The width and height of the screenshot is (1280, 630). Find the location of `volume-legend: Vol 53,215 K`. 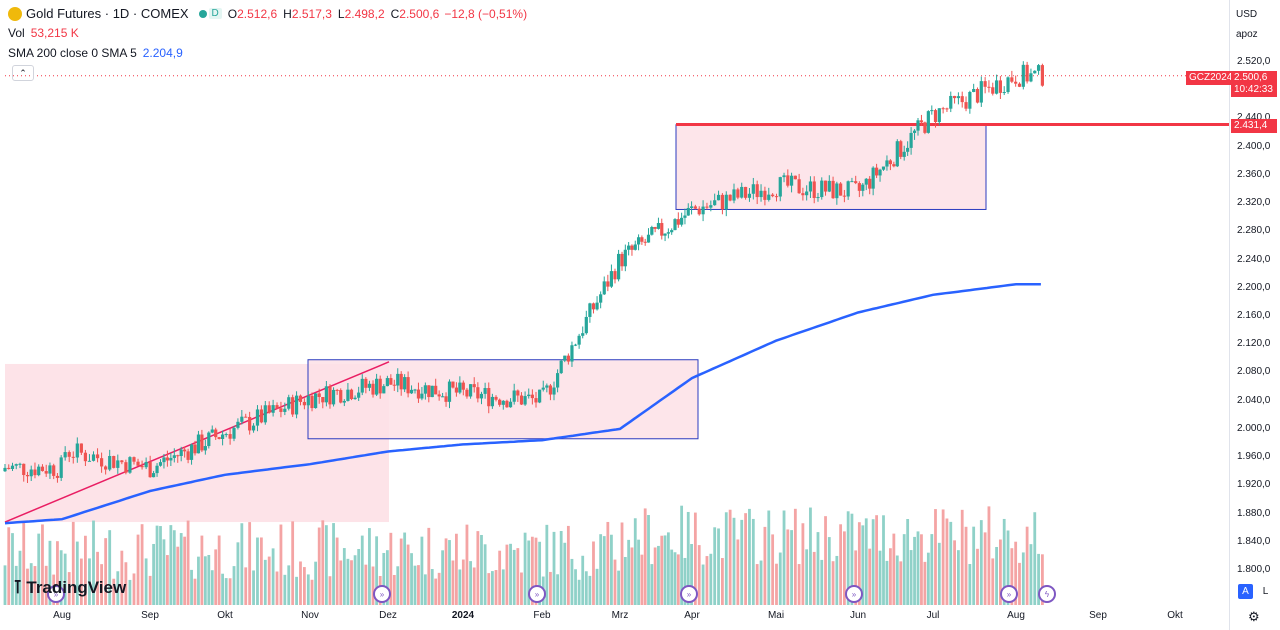

volume-legend: Vol 53,215 K is located at coordinates (43, 33).